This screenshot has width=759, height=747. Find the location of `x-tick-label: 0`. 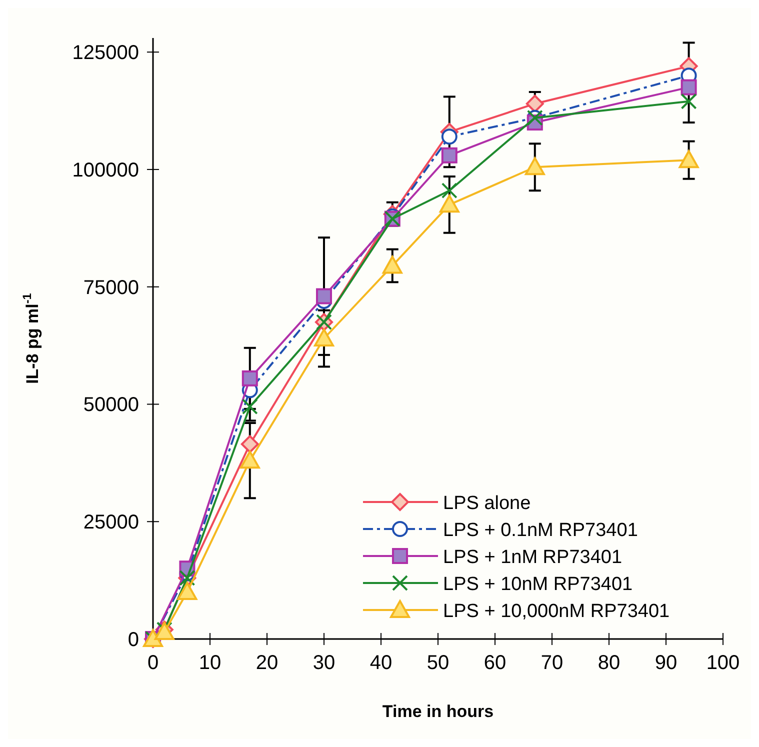

x-tick-label: 0 is located at coordinates (153, 663).